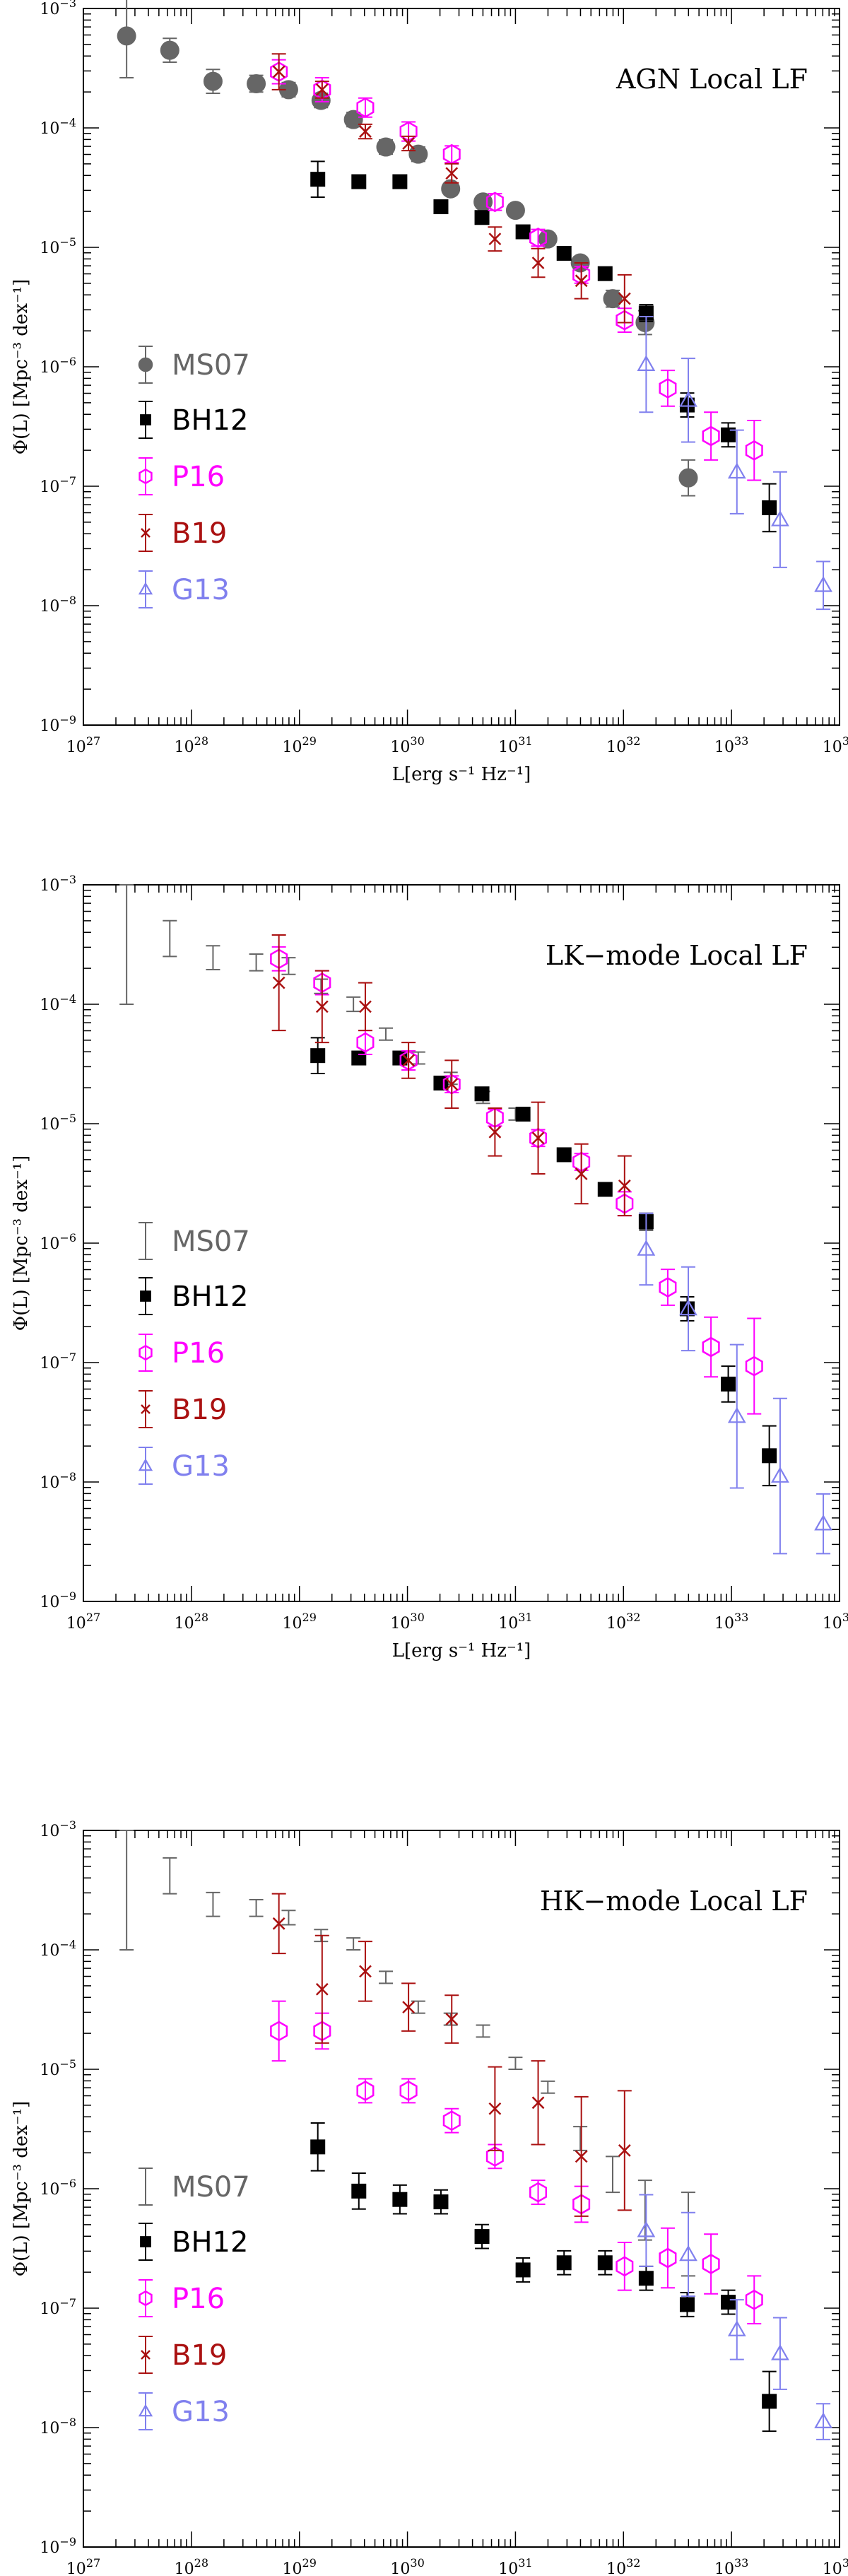 The width and height of the screenshot is (848, 2576). I want to click on x-tick-label: 1029, so click(300, 1622).